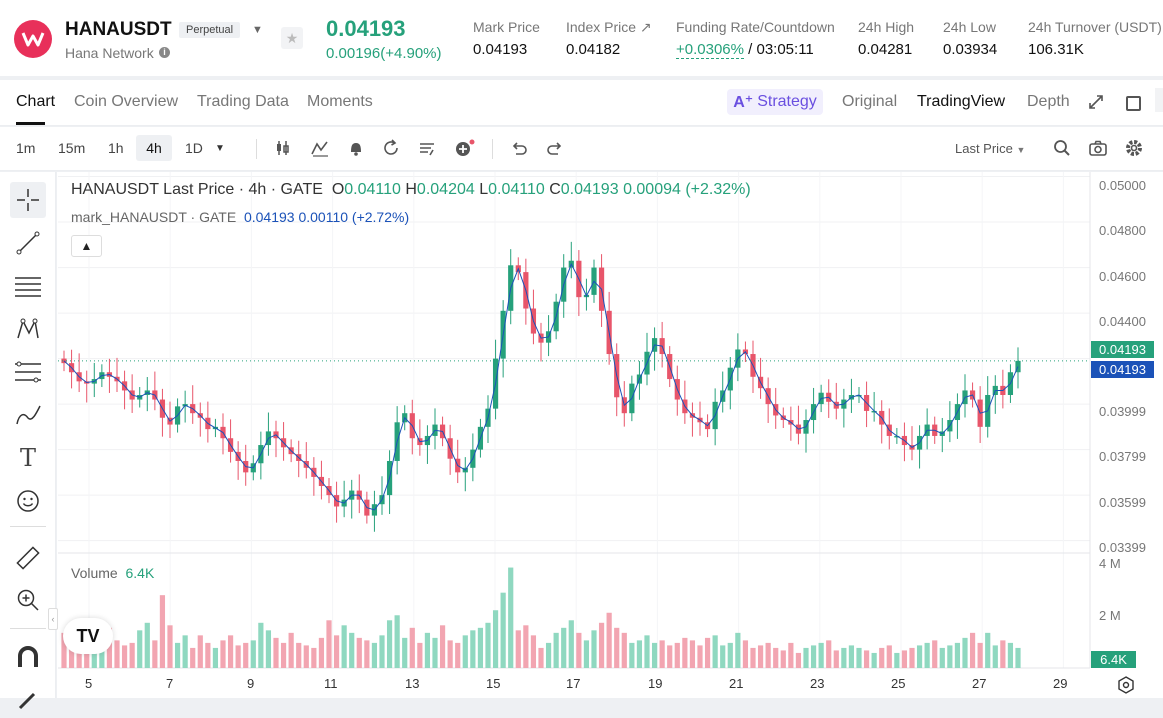 The image size is (1163, 718). Describe the element at coordinates (243, 101) in the screenshot. I see `tab-trading-data: Trading Data` at that location.